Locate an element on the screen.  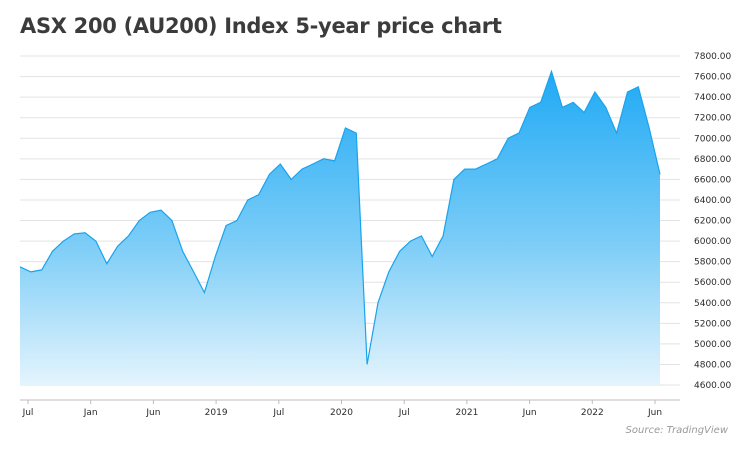
y-tick-label: 7400.00 is located at coordinates (712, 98).